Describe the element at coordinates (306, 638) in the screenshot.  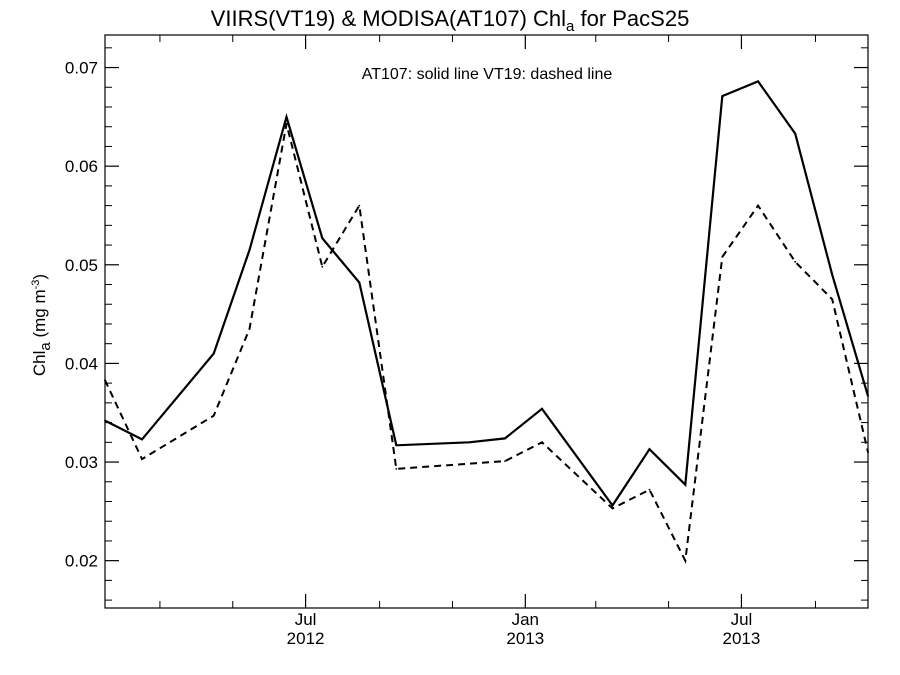
I see `x-tick-year-label: 2012` at that location.